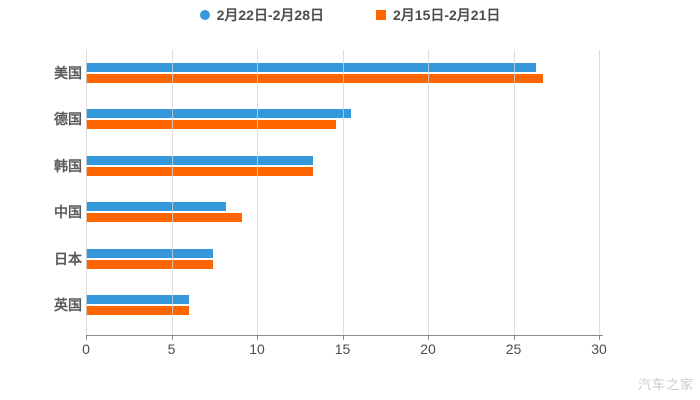  Describe the element at coordinates (204, 15) in the screenshot. I see `legend-circle-icon` at that location.